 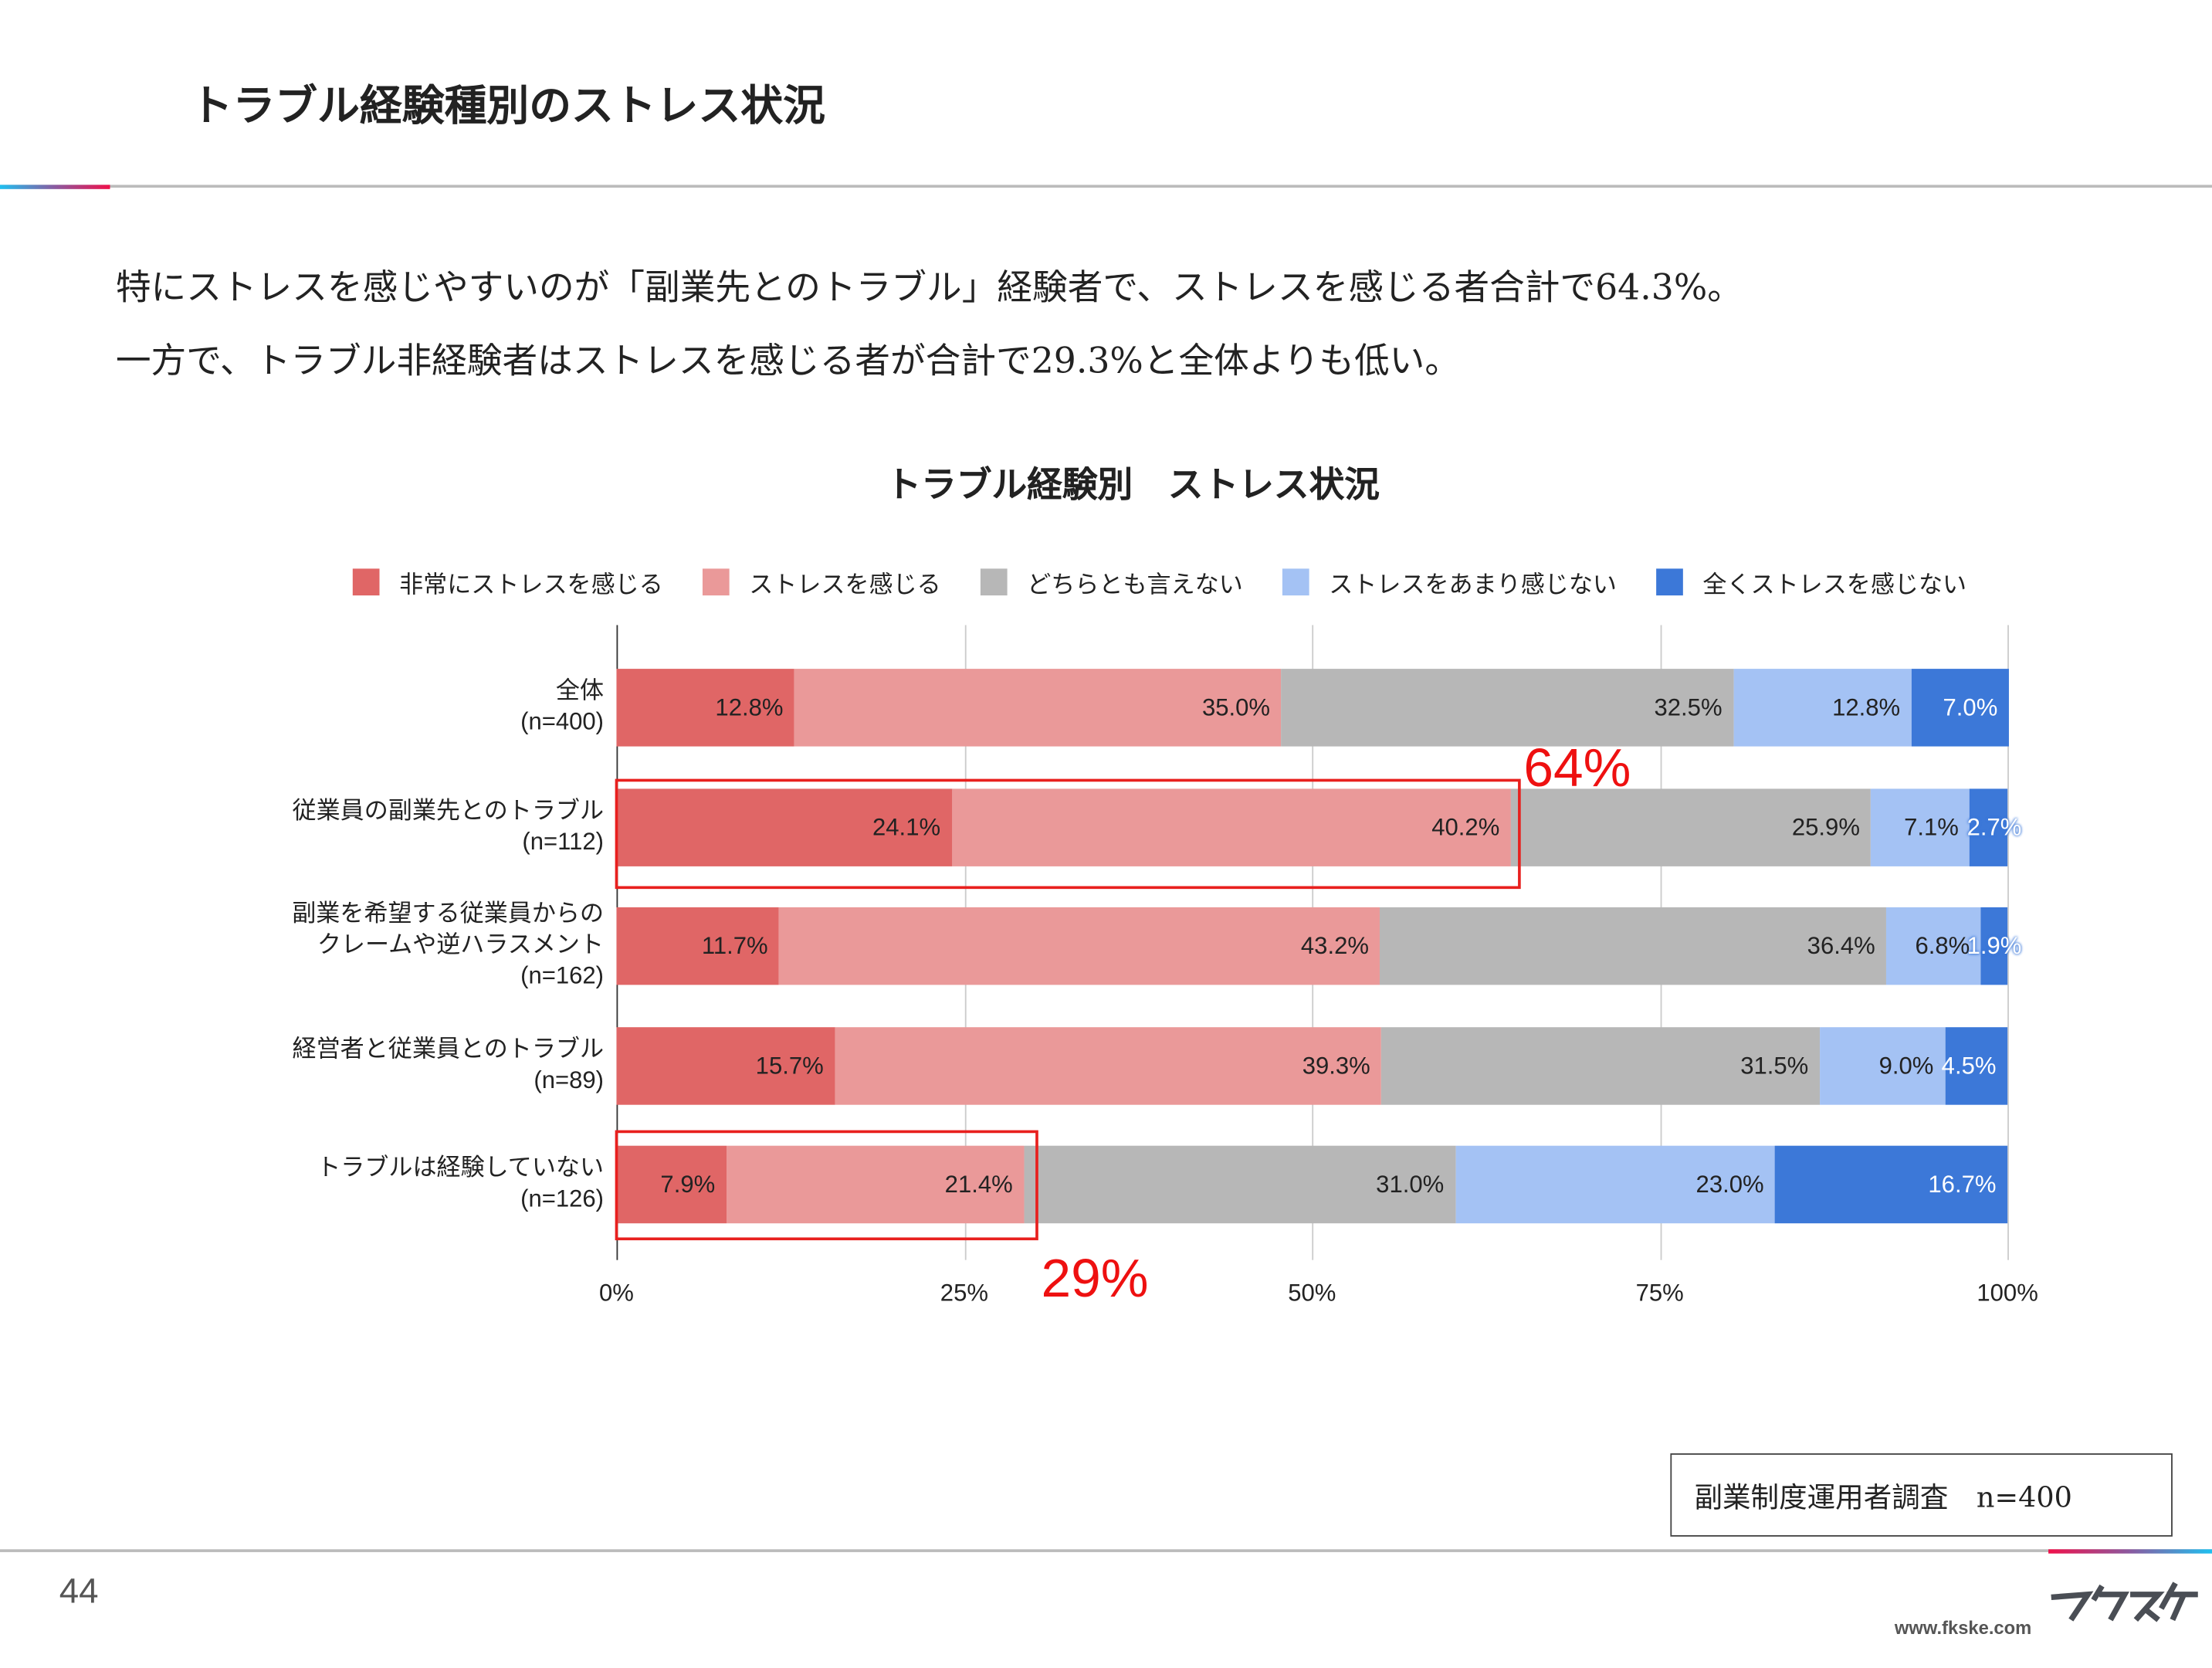 What do you see at coordinates (569, 1080) in the screenshot?
I see `category-label-line: (n=89)` at bounding box center [569, 1080].